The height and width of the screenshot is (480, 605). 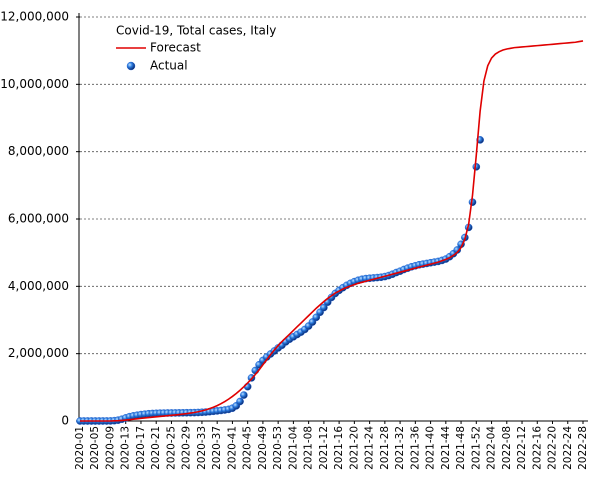 I want to click on x-tick-label: 2022-16, so click(x=537, y=448).